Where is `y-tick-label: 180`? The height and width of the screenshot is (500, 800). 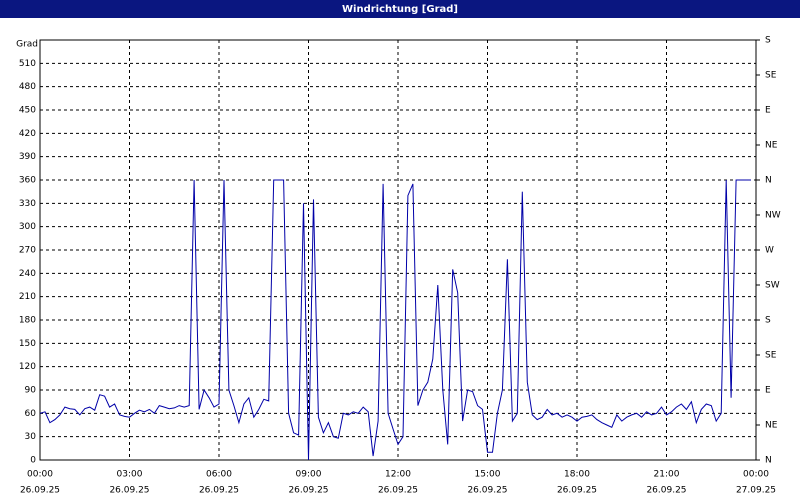
y-tick-label: 180 is located at coordinates (27, 321).